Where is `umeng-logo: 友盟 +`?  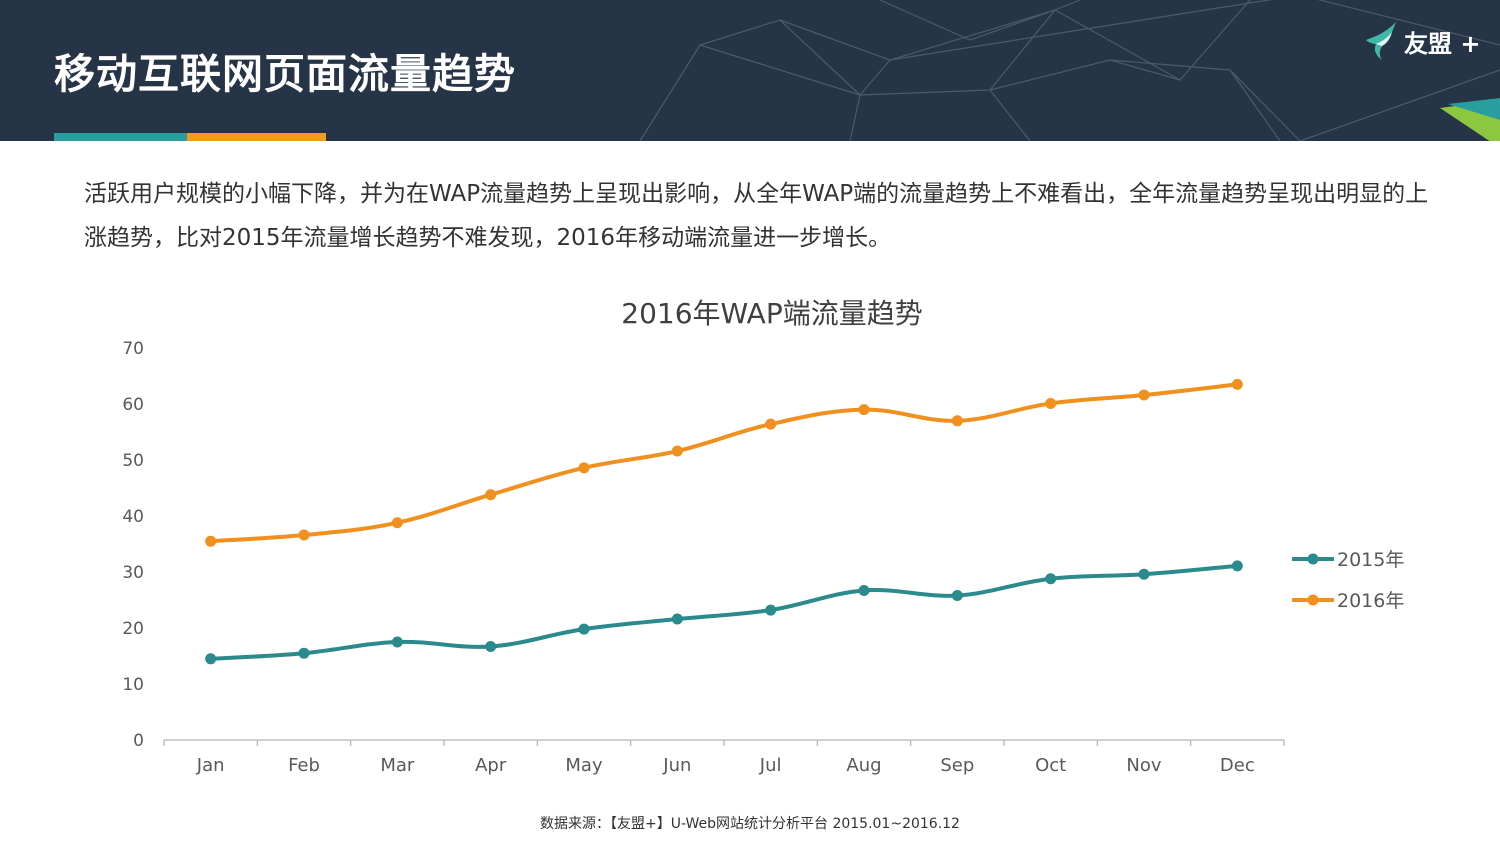
umeng-logo: 友盟 + is located at coordinates (1424, 40).